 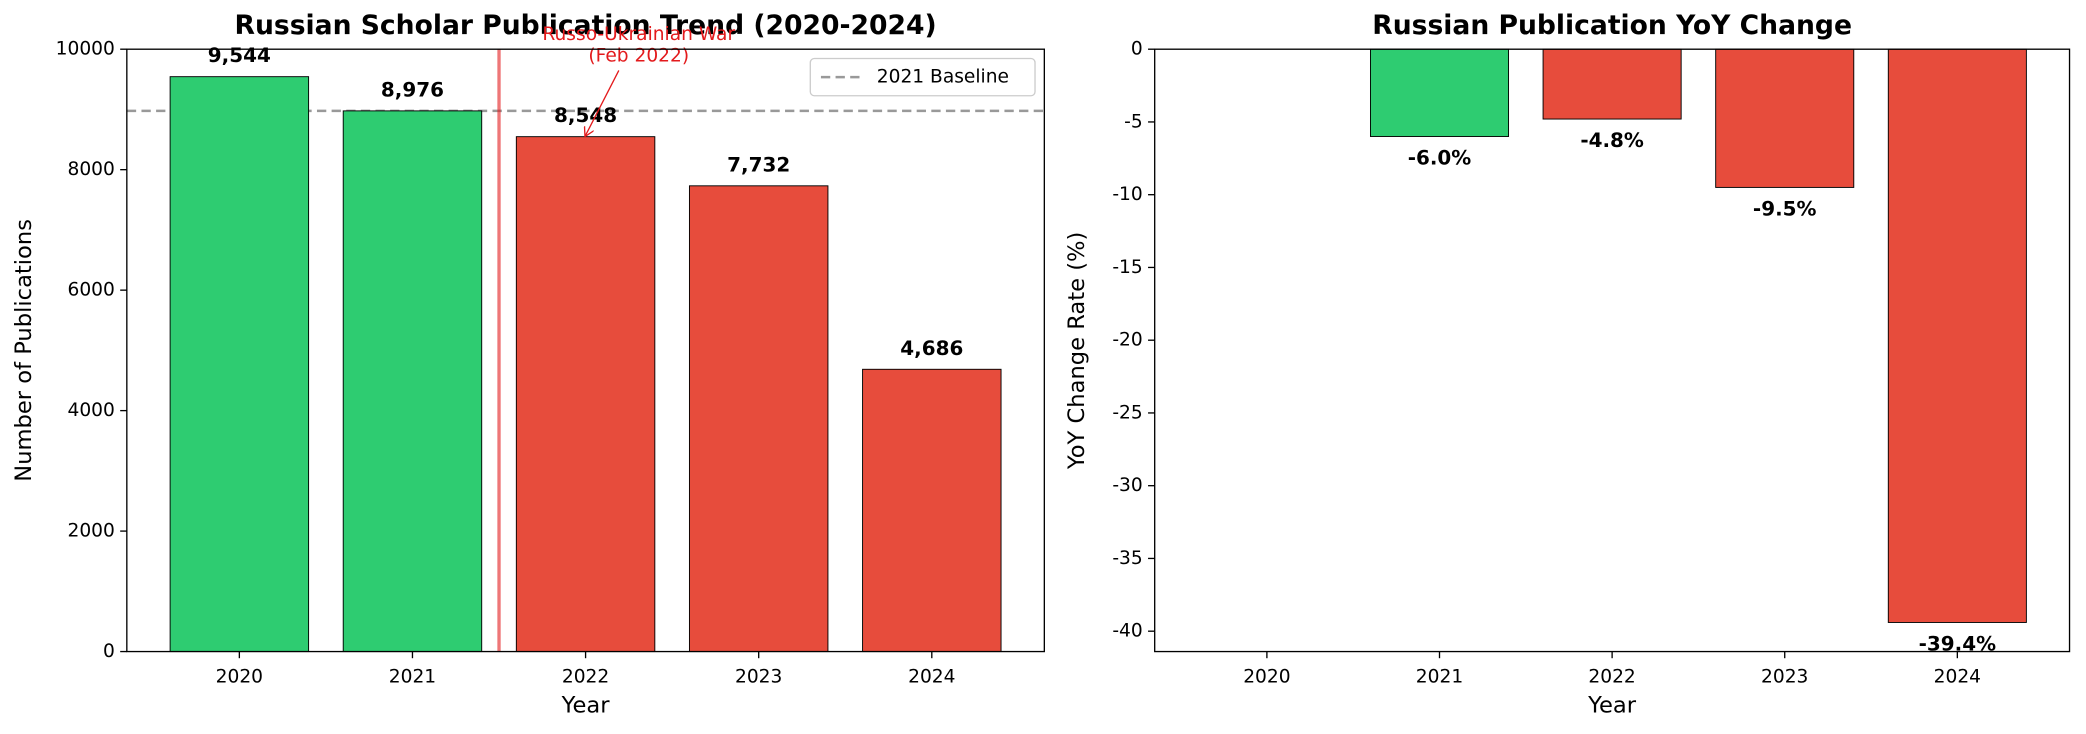 I want to click on y-tick-label: -10, so click(x=1127, y=194).